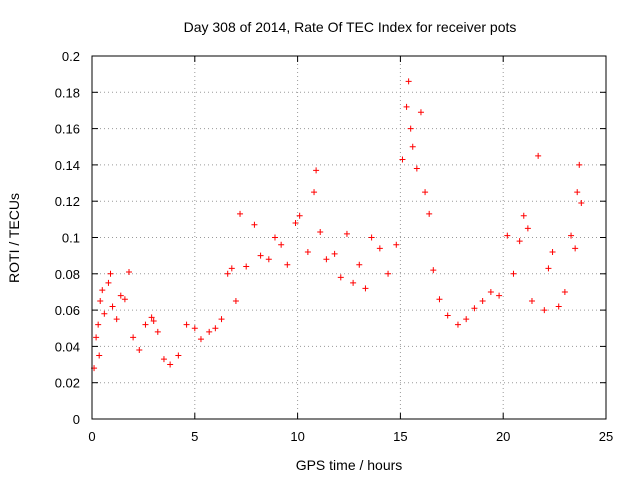  Describe the element at coordinates (91, 436) in the screenshot. I see `x-tick-label: 0` at that location.